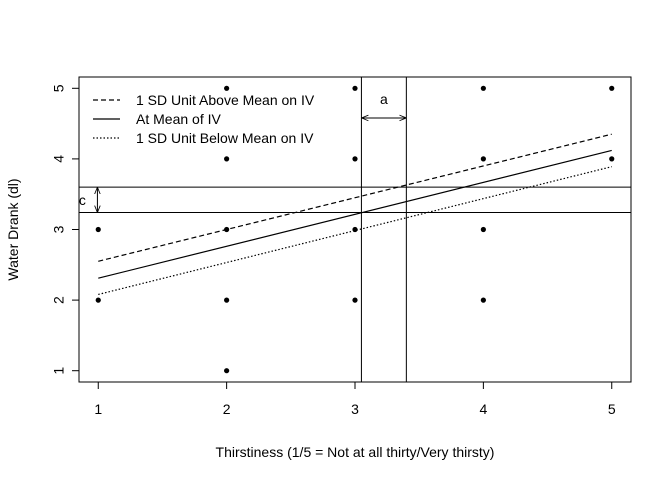 The image size is (672, 480). I want to click on legend-label: 1 SD Unit Below Mean on IV, so click(225, 138).